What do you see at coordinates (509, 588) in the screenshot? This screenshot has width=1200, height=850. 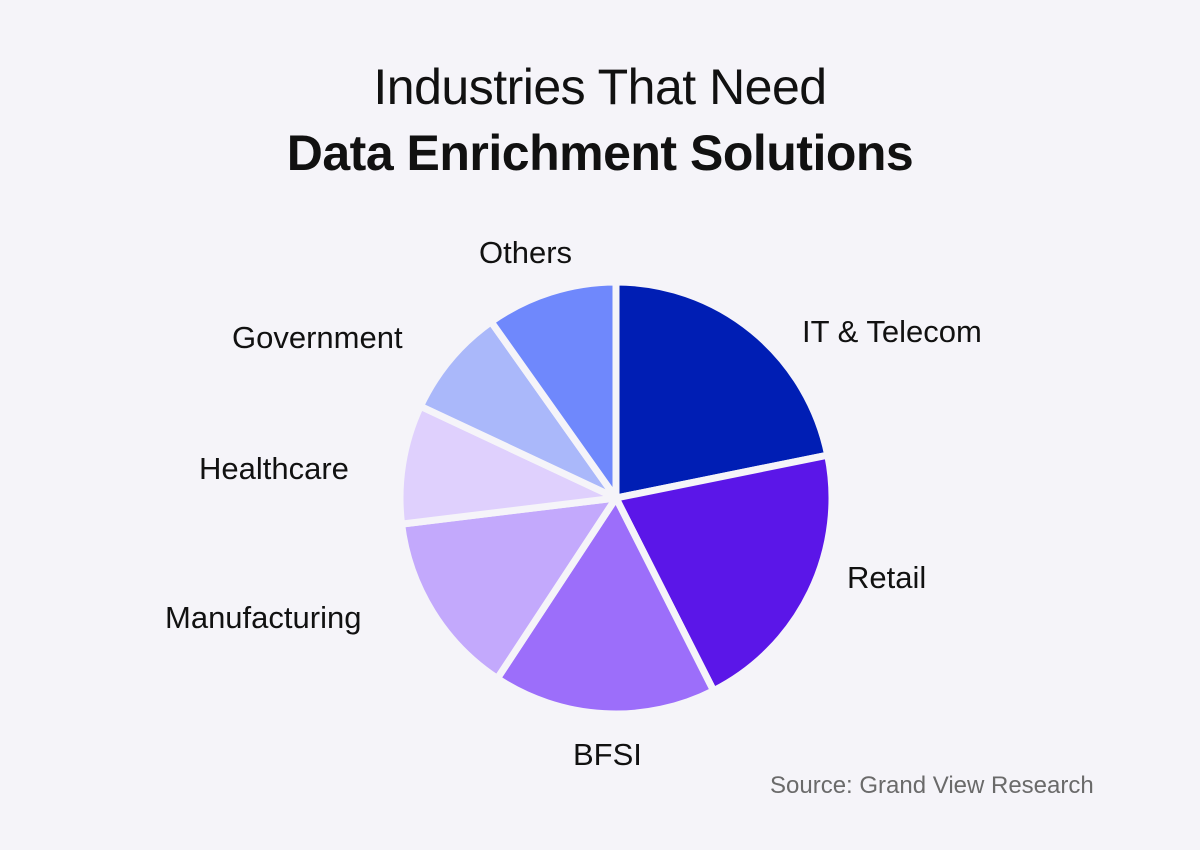 I see `pie-slice-manufacturing` at bounding box center [509, 588].